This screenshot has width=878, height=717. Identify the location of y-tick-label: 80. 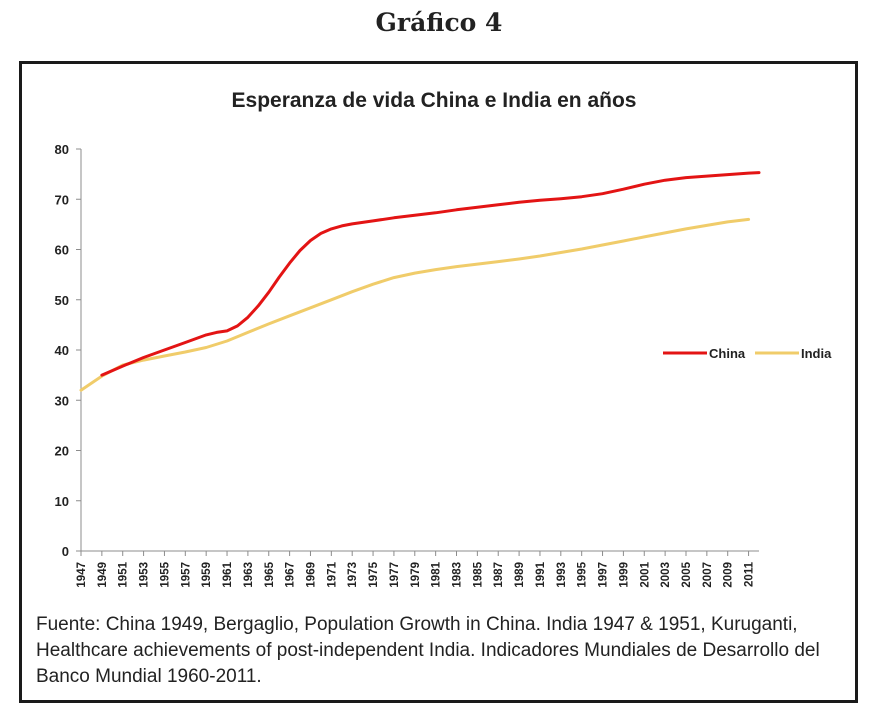
(62, 149).